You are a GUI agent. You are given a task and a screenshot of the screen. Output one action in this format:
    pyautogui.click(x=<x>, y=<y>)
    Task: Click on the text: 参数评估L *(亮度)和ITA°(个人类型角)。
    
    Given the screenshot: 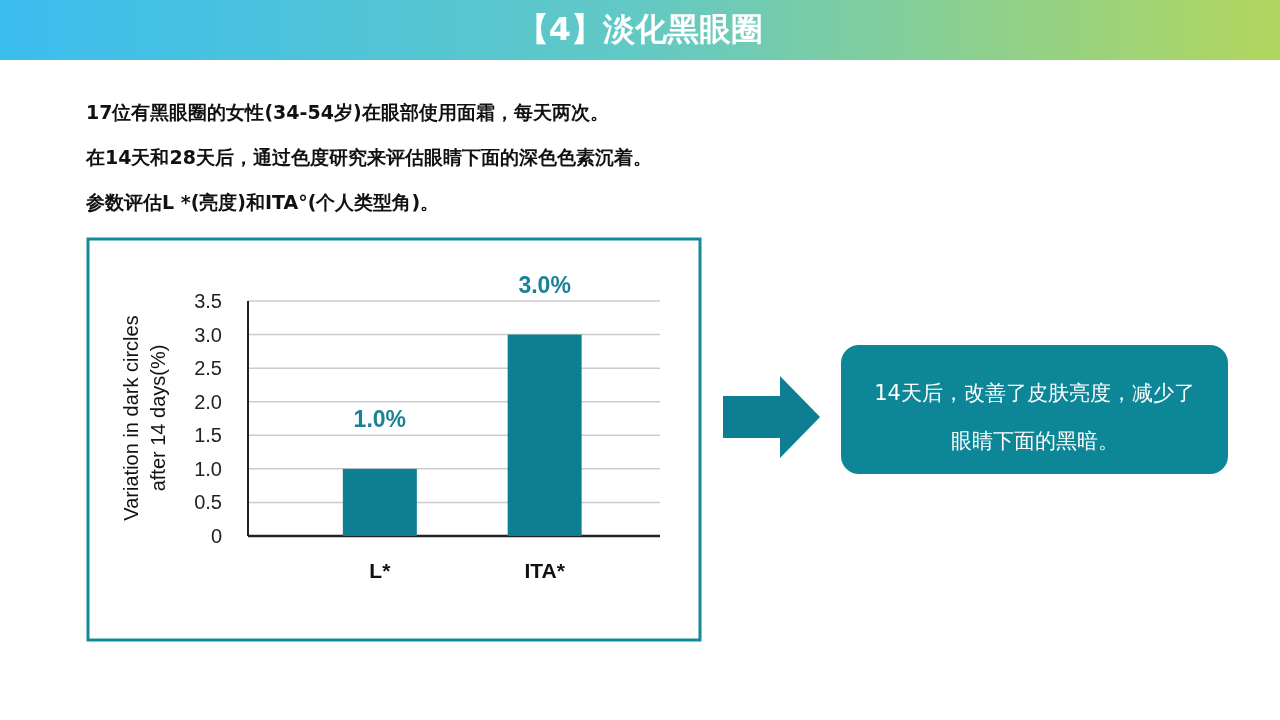 What is the action you would take?
    pyautogui.click(x=263, y=202)
    